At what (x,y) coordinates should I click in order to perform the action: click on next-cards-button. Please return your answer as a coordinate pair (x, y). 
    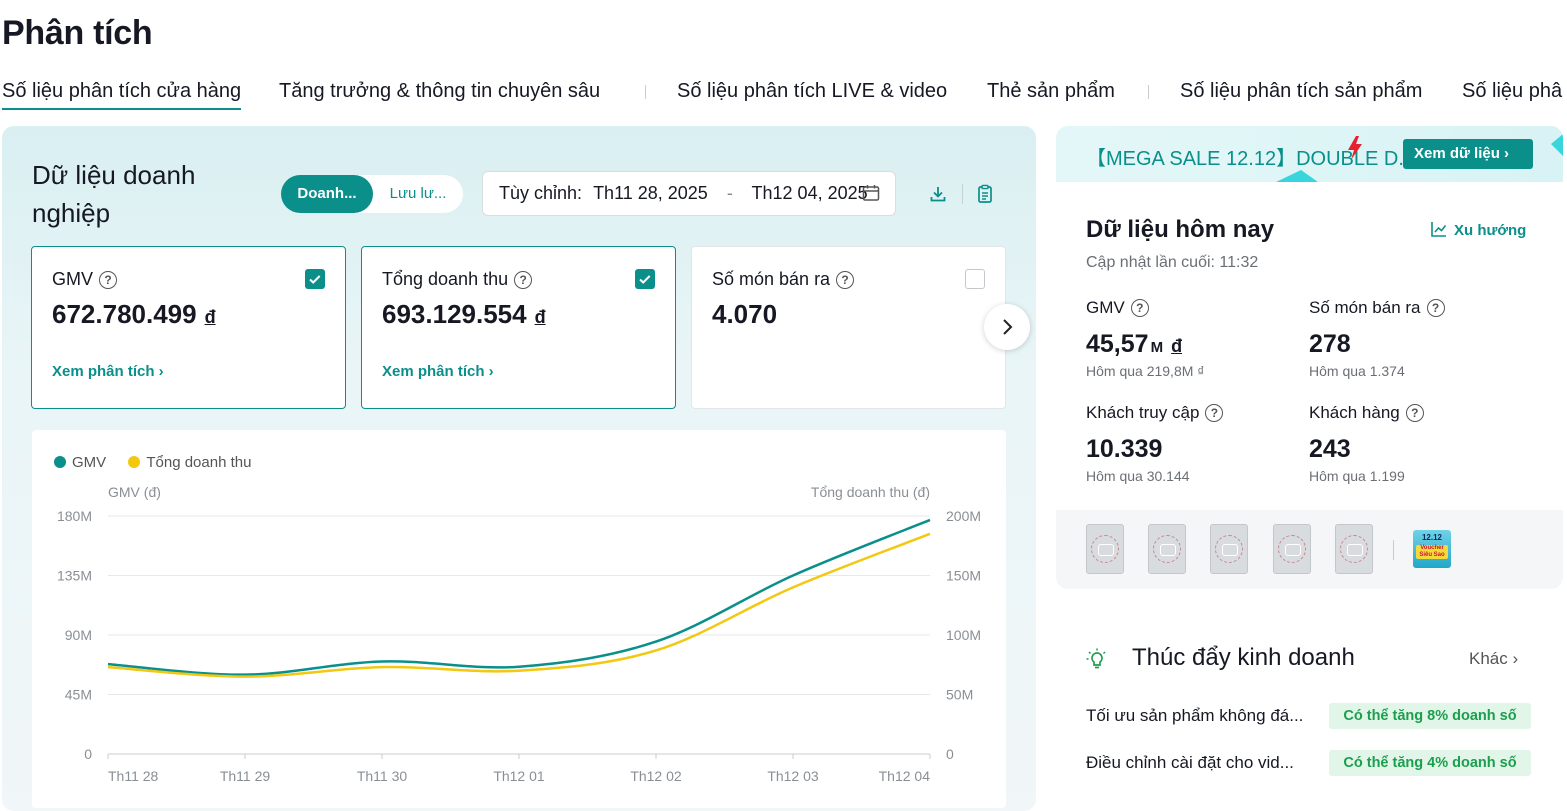
    Looking at the image, I should click on (1007, 327).